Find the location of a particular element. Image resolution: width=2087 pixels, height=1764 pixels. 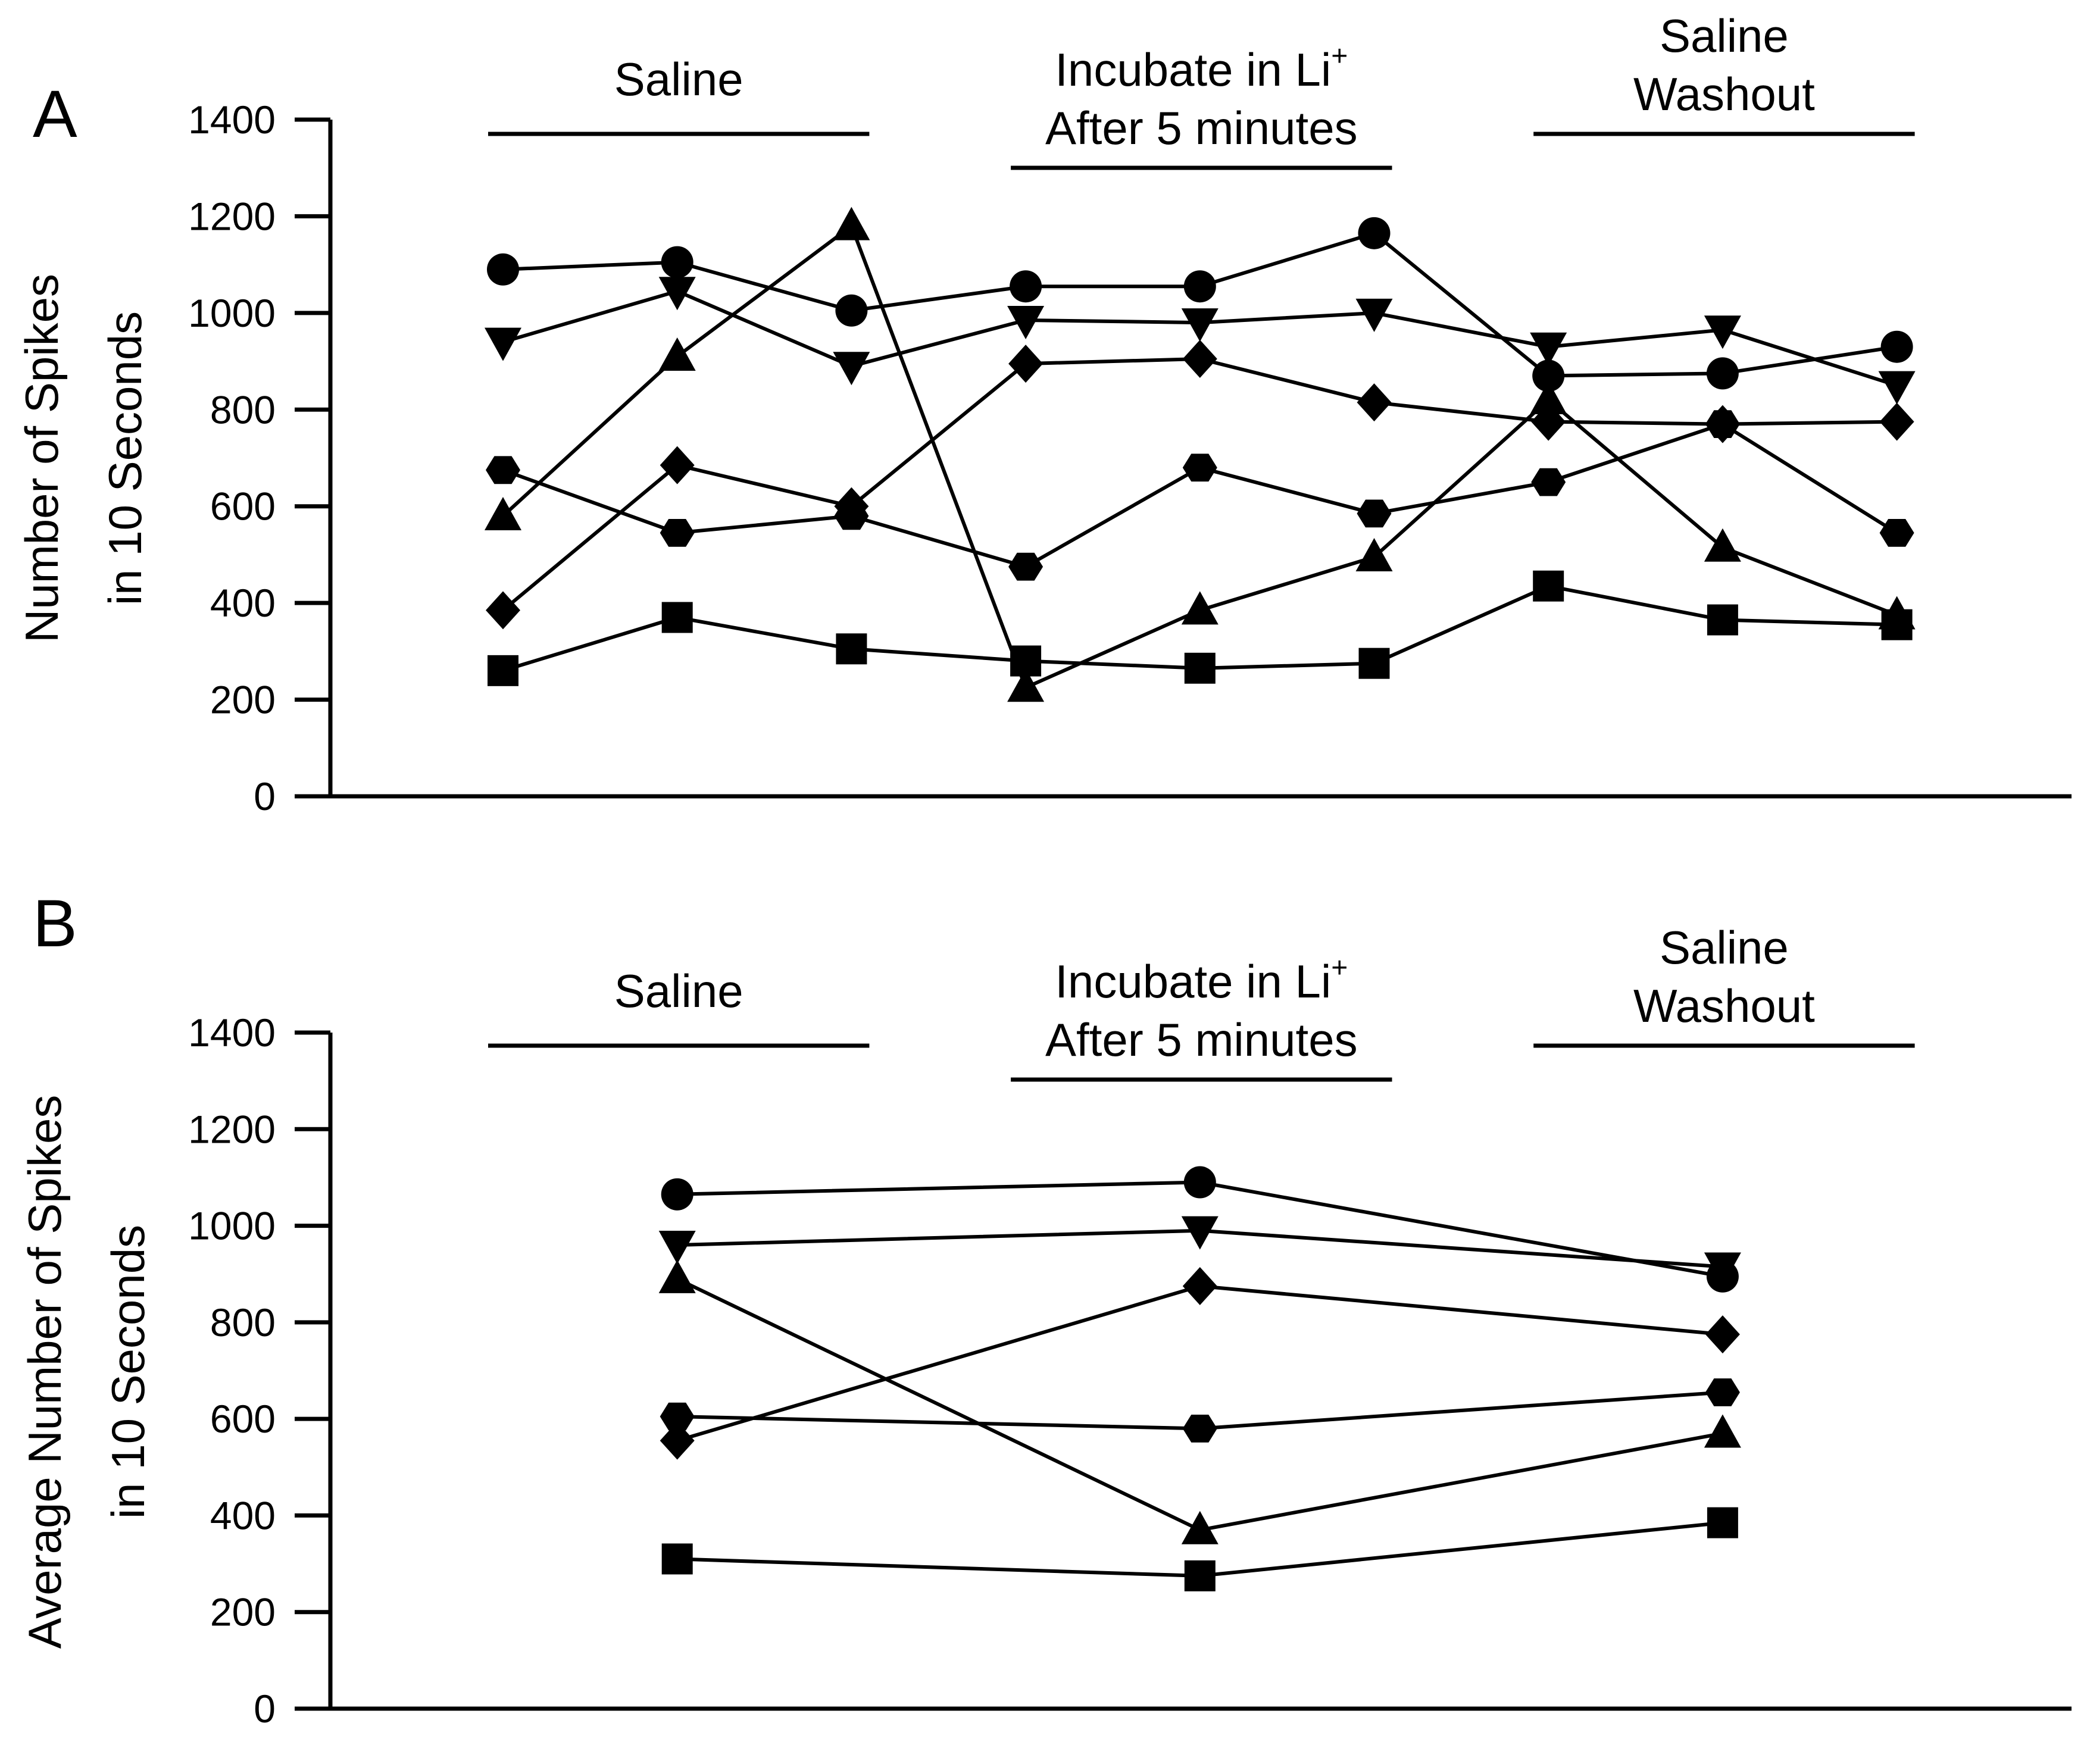

period-label: Washout is located at coordinates (1724, 1006).